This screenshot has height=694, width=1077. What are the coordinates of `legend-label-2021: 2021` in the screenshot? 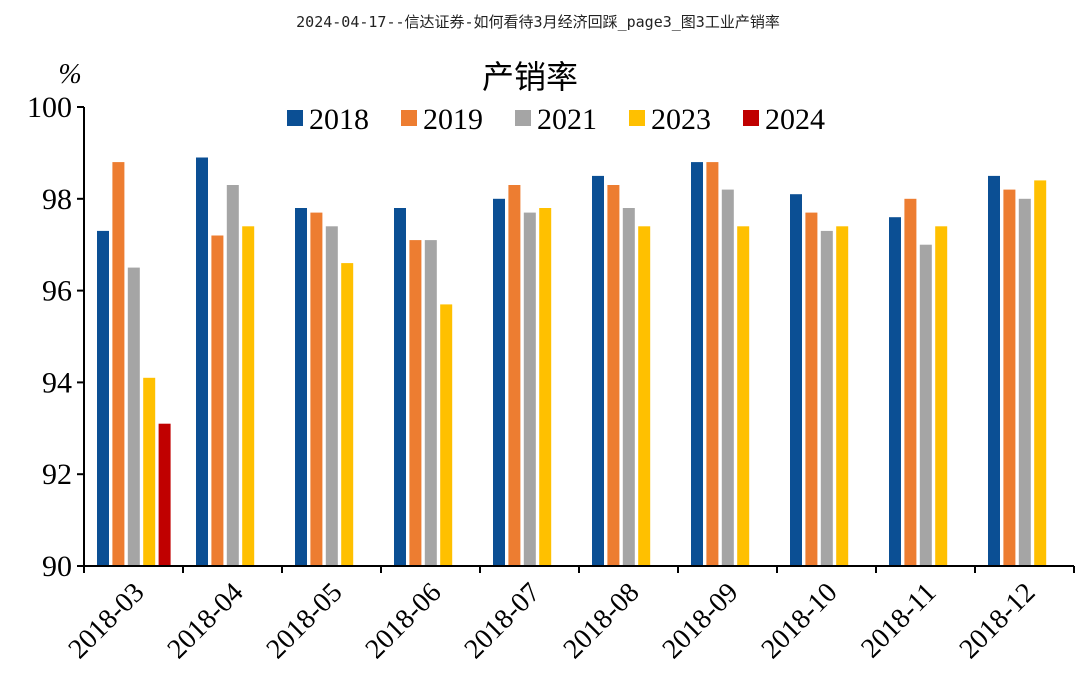 It's located at (567, 119).